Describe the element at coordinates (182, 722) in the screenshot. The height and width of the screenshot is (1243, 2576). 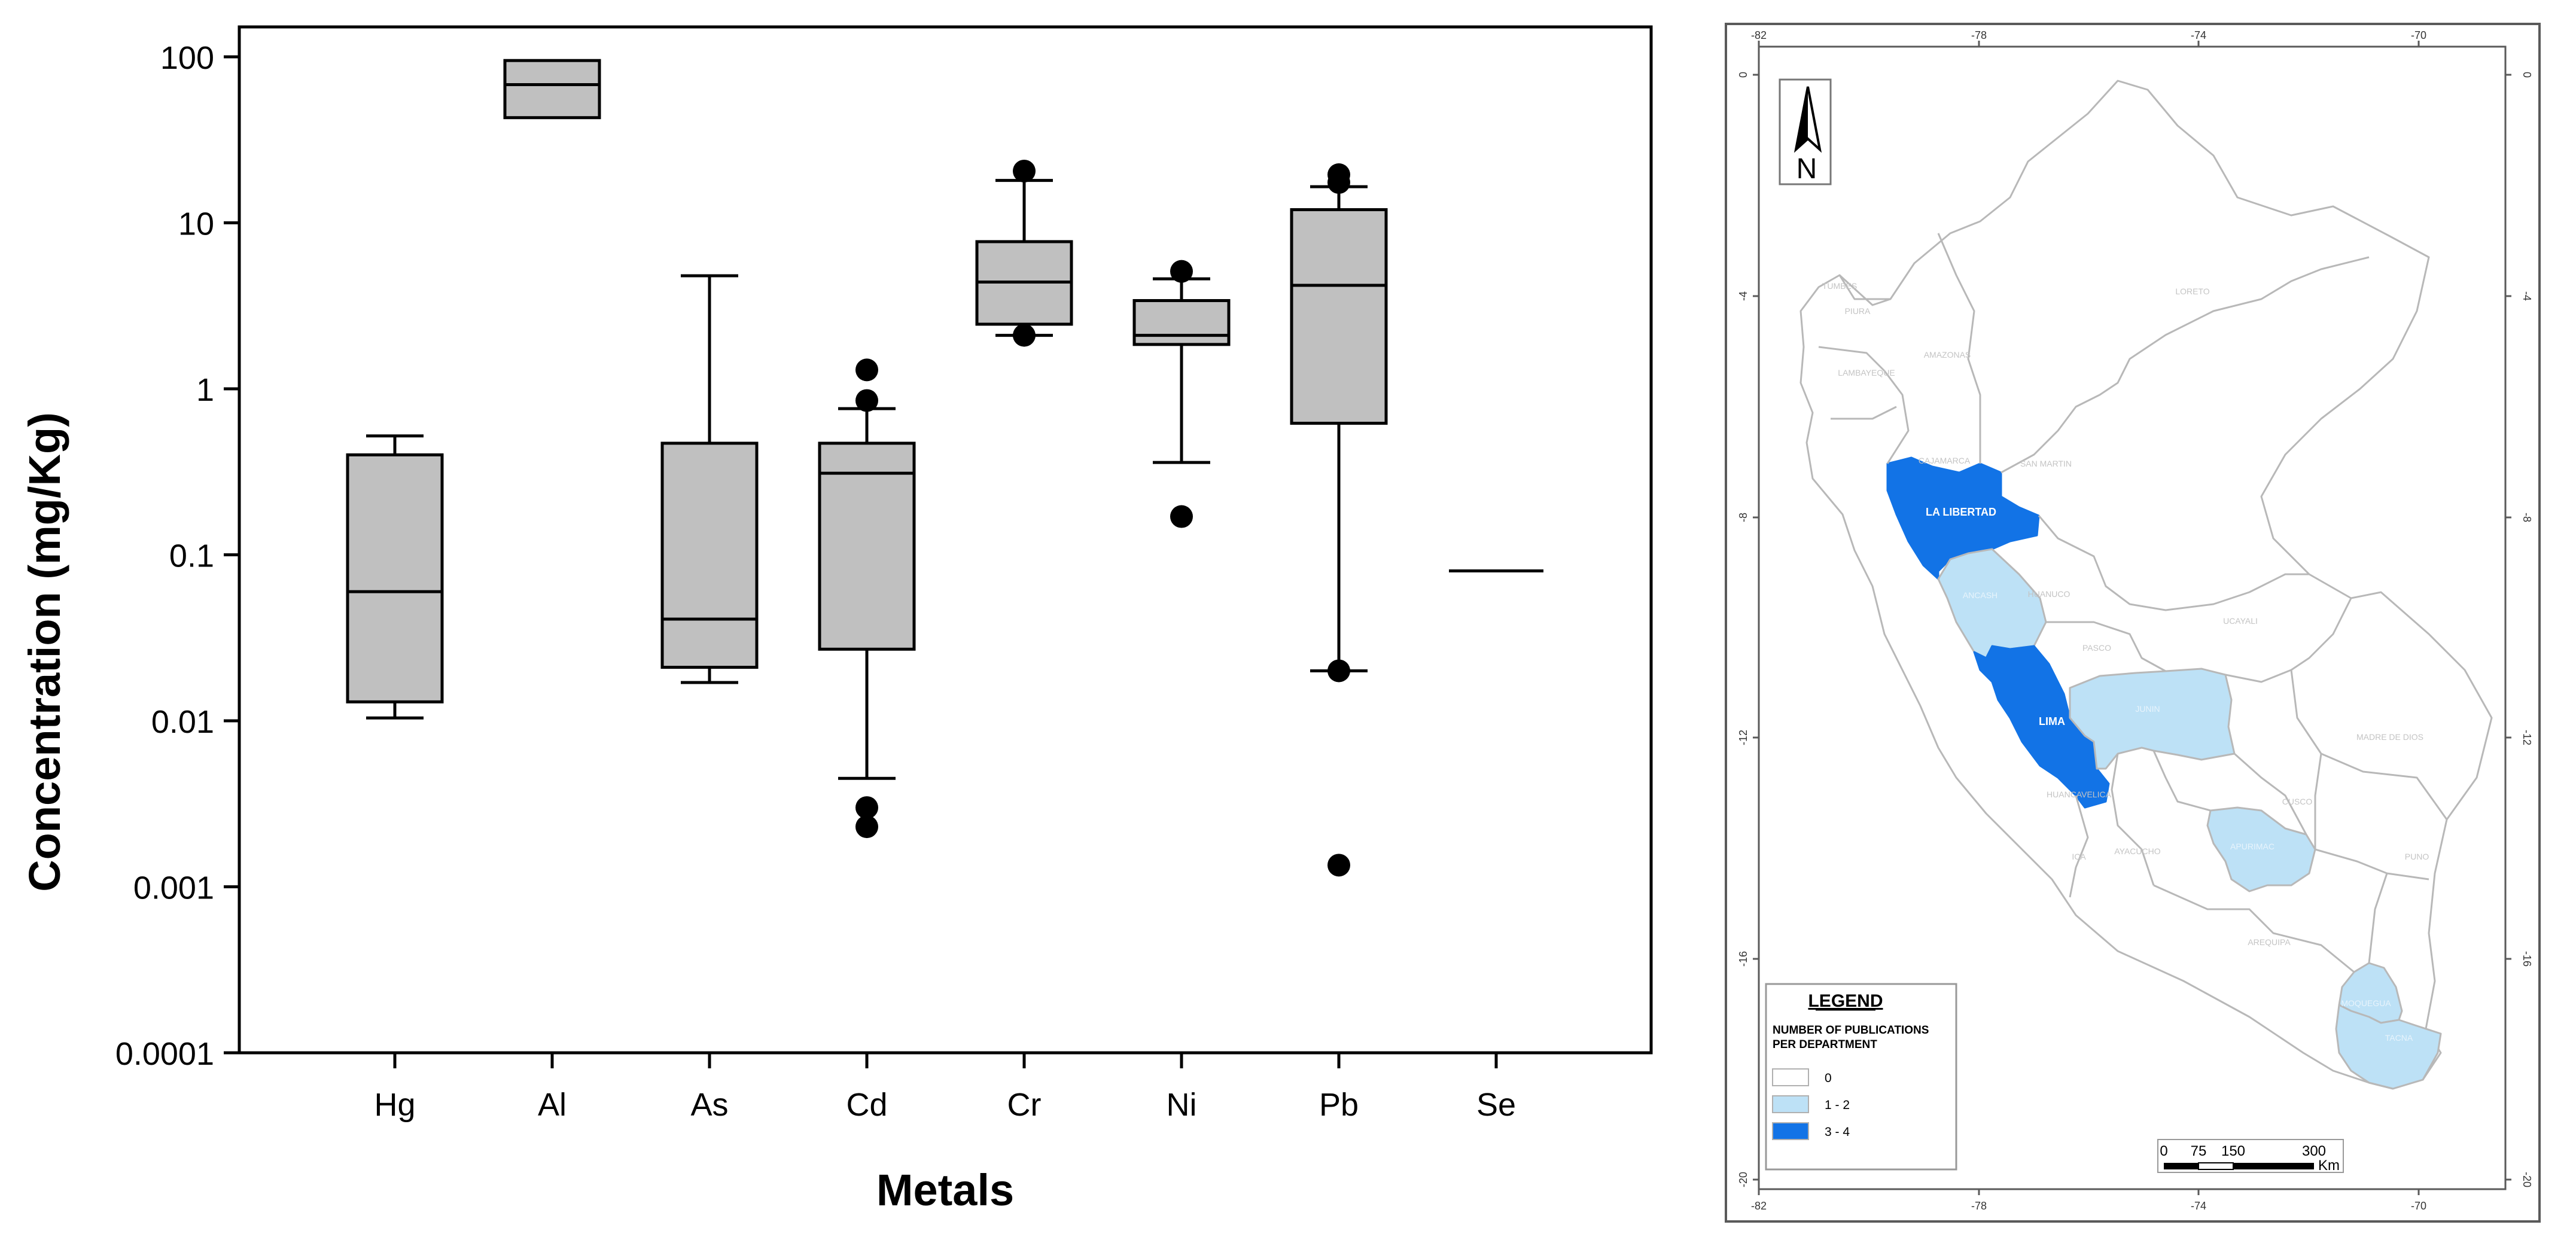
I see `y-tick-label: 0.01` at that location.